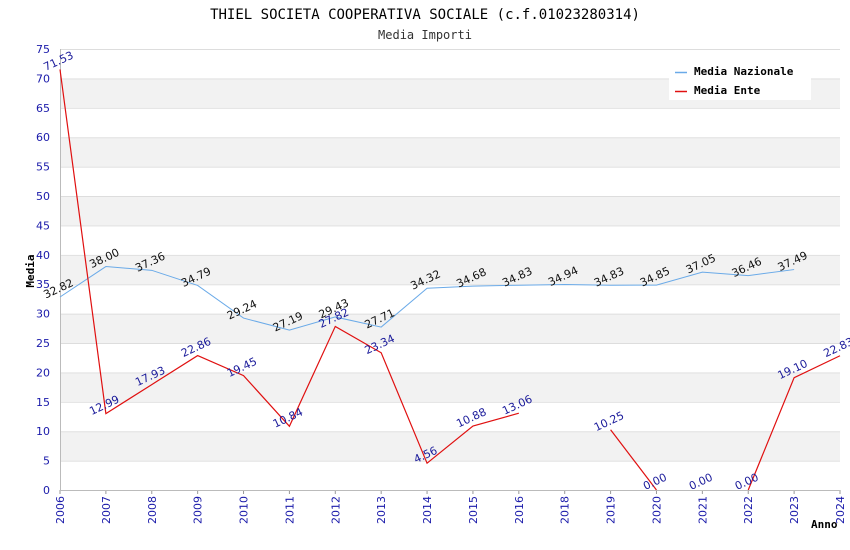 The image size is (850, 550). Describe the element at coordinates (43, 137) in the screenshot. I see `y-tick-label: 60` at that location.